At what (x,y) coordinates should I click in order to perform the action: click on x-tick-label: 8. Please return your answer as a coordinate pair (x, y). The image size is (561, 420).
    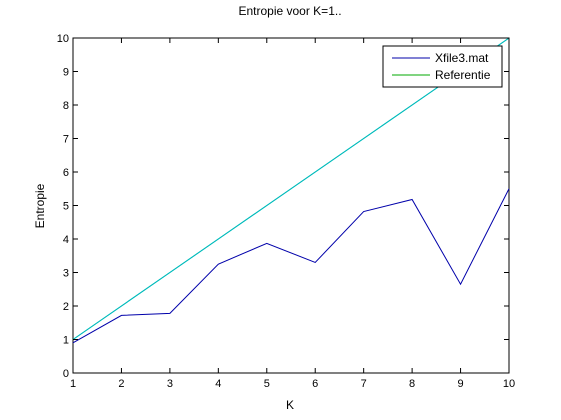
    Looking at the image, I should click on (412, 384).